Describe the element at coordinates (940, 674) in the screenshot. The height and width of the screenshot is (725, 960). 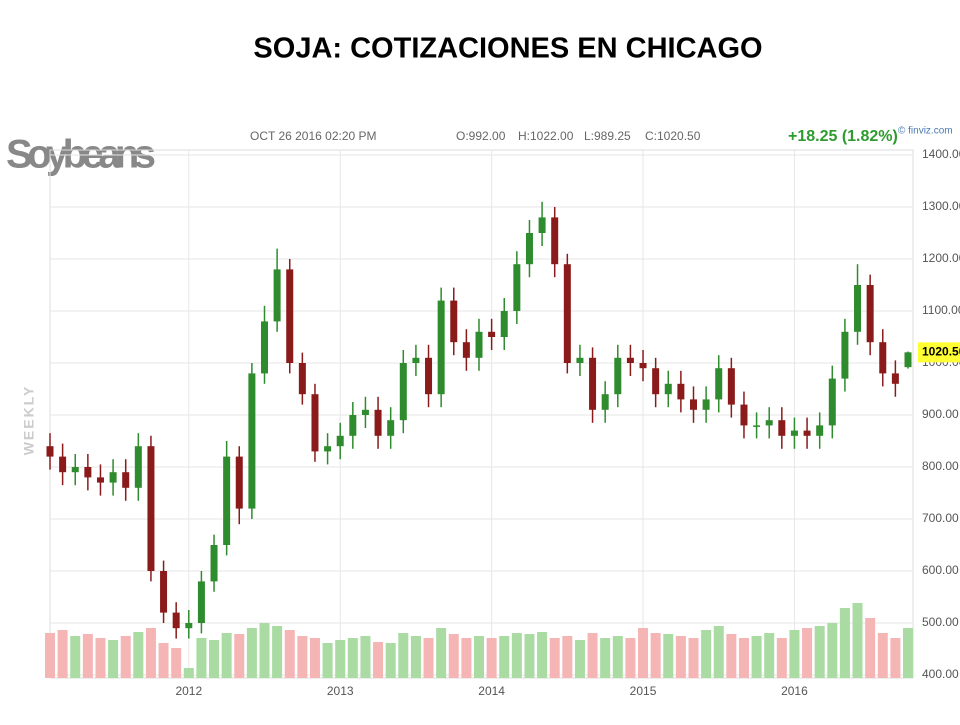
I see `y-tick-label: 400.00` at that location.